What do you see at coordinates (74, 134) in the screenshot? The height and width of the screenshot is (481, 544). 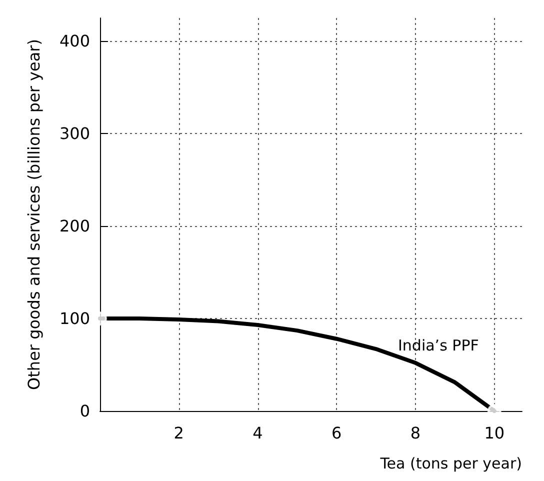 I see `y-tick-label: 300` at bounding box center [74, 134].